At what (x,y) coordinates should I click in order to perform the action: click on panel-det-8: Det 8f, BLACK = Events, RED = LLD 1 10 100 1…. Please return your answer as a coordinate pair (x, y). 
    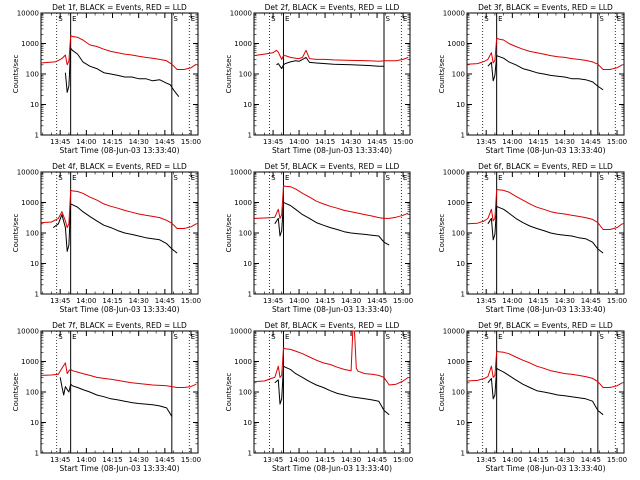
    Looking at the image, I should click on (319, 397).